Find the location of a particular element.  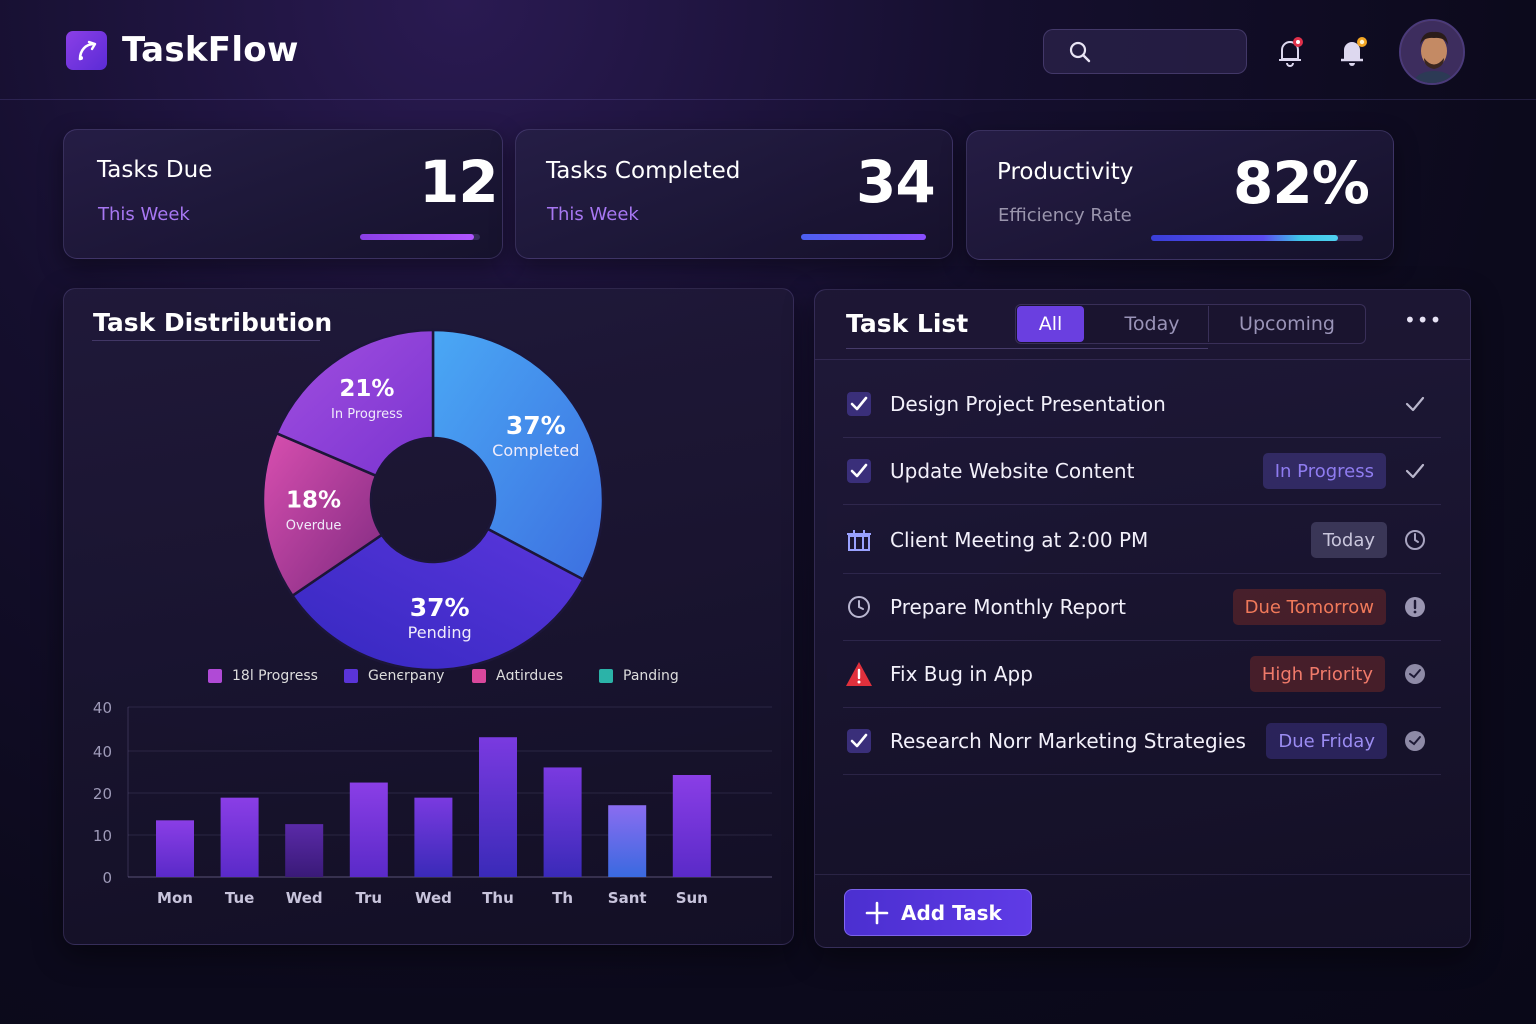

task-badge: In Progress is located at coordinates (1324, 471).